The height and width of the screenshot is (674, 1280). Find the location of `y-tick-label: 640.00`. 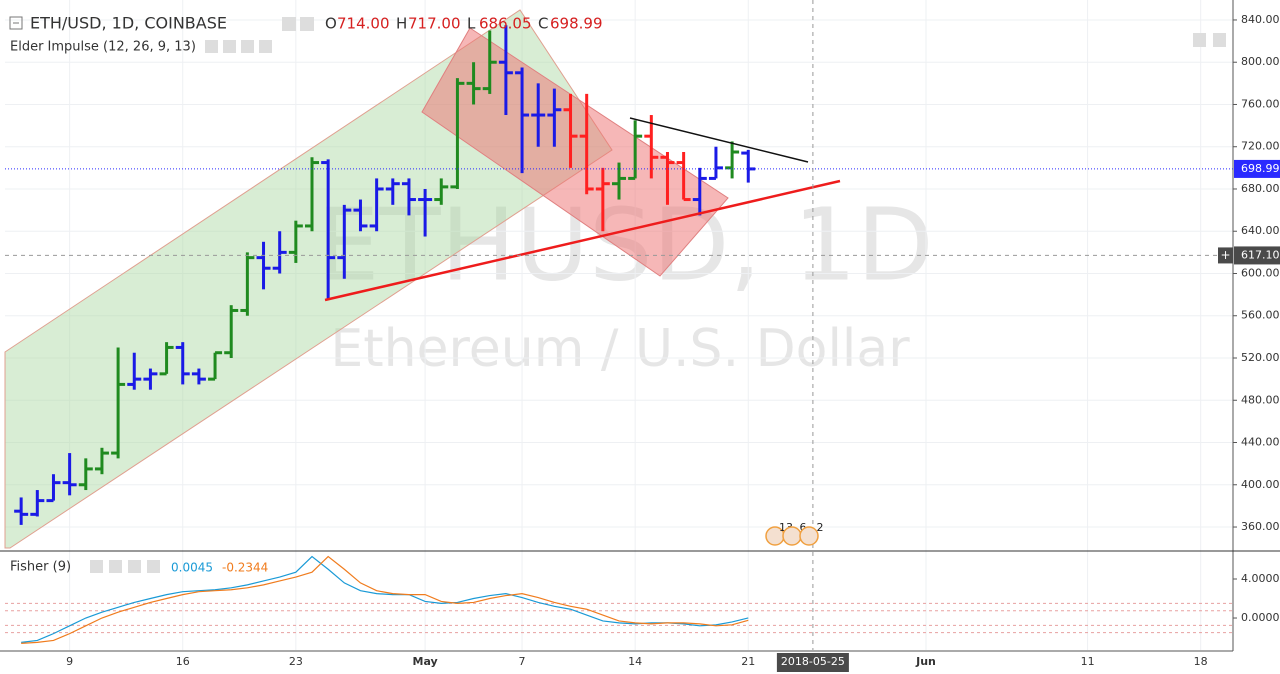

y-tick-label: 640.00 is located at coordinates (1260, 230).